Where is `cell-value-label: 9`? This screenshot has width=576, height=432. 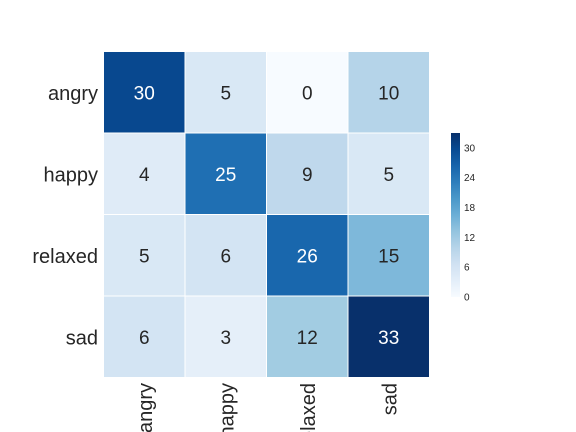 cell-value-label: 9 is located at coordinates (307, 175).